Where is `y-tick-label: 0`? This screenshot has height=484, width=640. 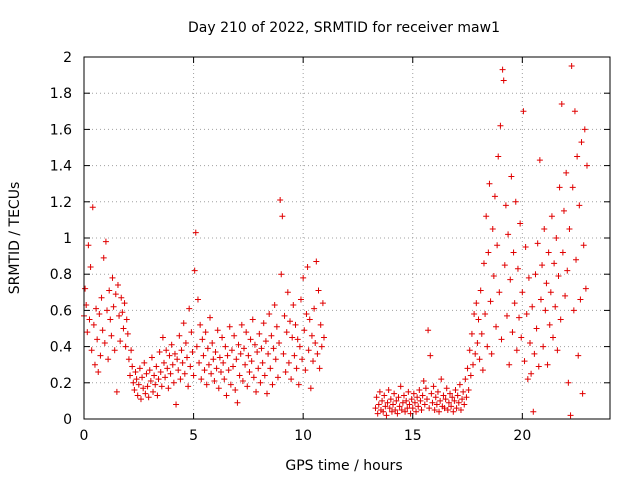 y-tick-label: 0 is located at coordinates (67, 420).